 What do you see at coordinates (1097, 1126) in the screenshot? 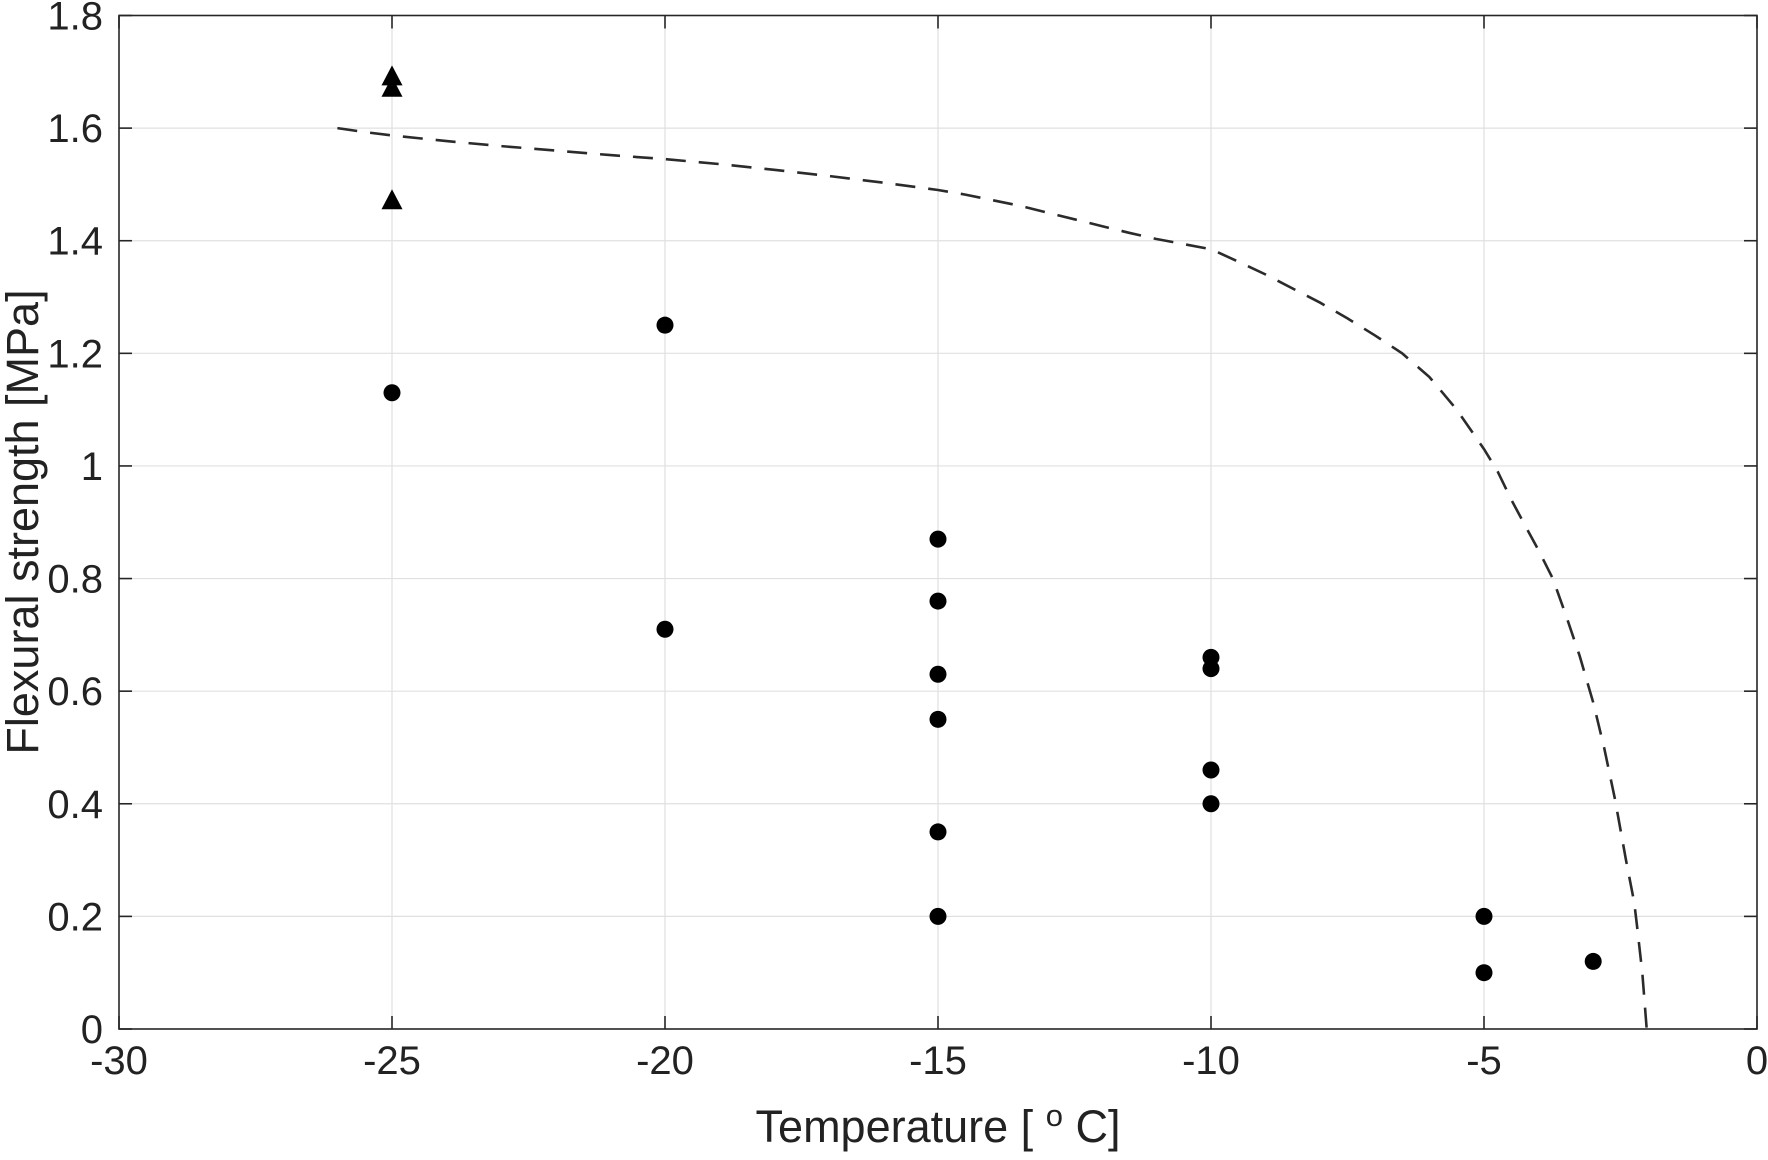
I see `x-axis-title-suffix: C]` at bounding box center [1097, 1126].